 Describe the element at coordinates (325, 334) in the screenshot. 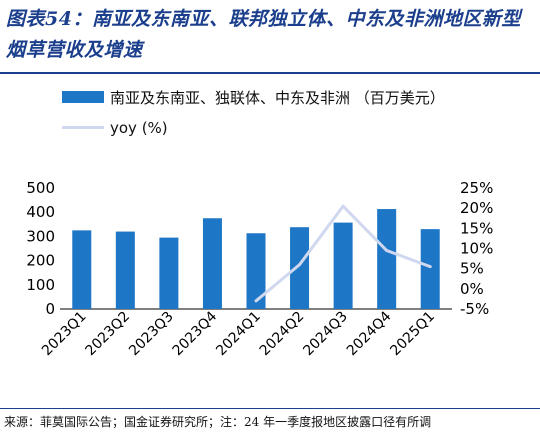

I see `x-tick-label: 2024Q3` at that location.